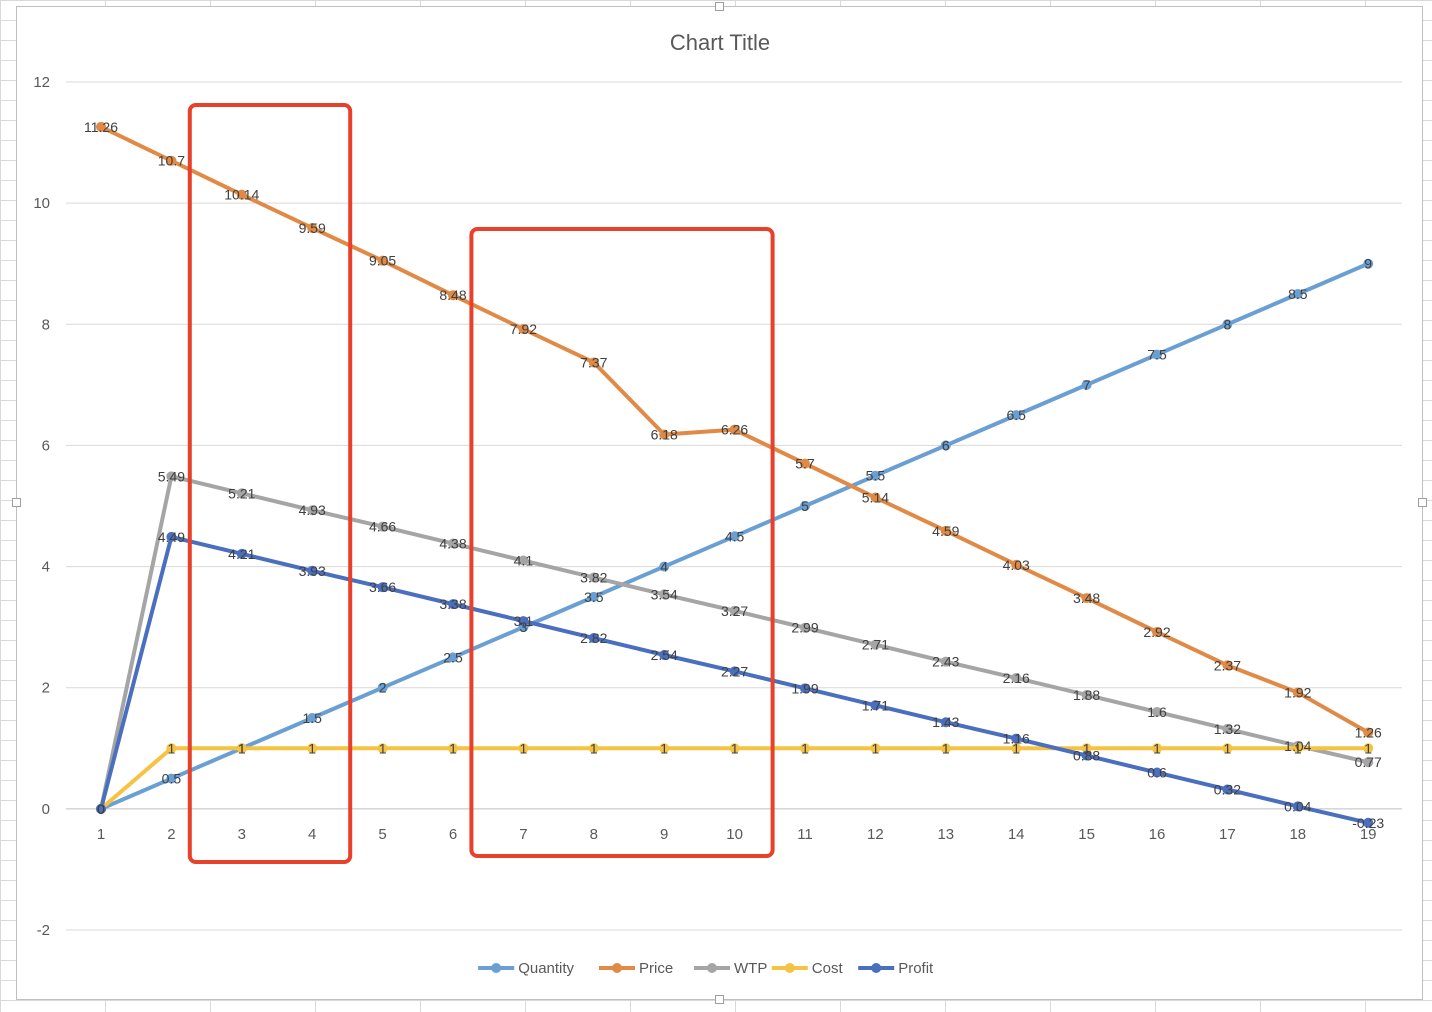 This screenshot has width=1432, height=1012. Describe the element at coordinates (719, 999) in the screenshot. I see `resize-handle-bottom` at that location.